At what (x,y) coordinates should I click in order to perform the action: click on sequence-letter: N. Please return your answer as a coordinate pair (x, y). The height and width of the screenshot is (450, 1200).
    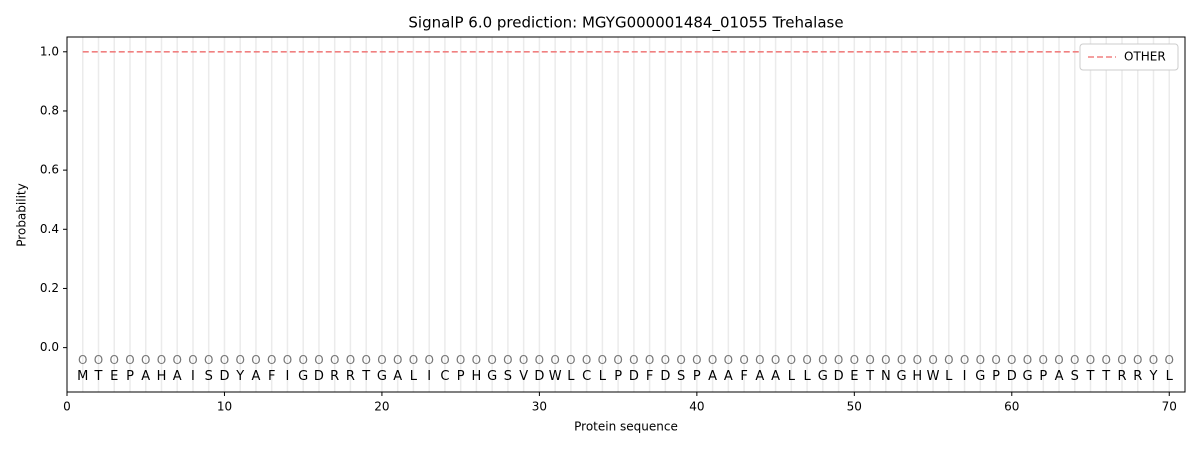
    Looking at the image, I should click on (886, 376).